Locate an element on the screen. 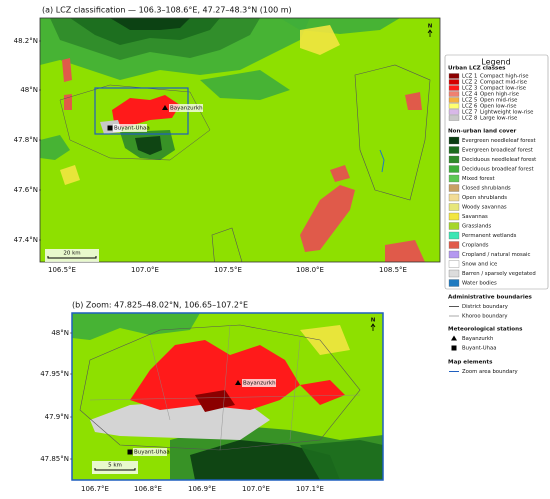 This screenshot has height=499, width=550. lon-label: 106.8°E is located at coordinates (148, 489).